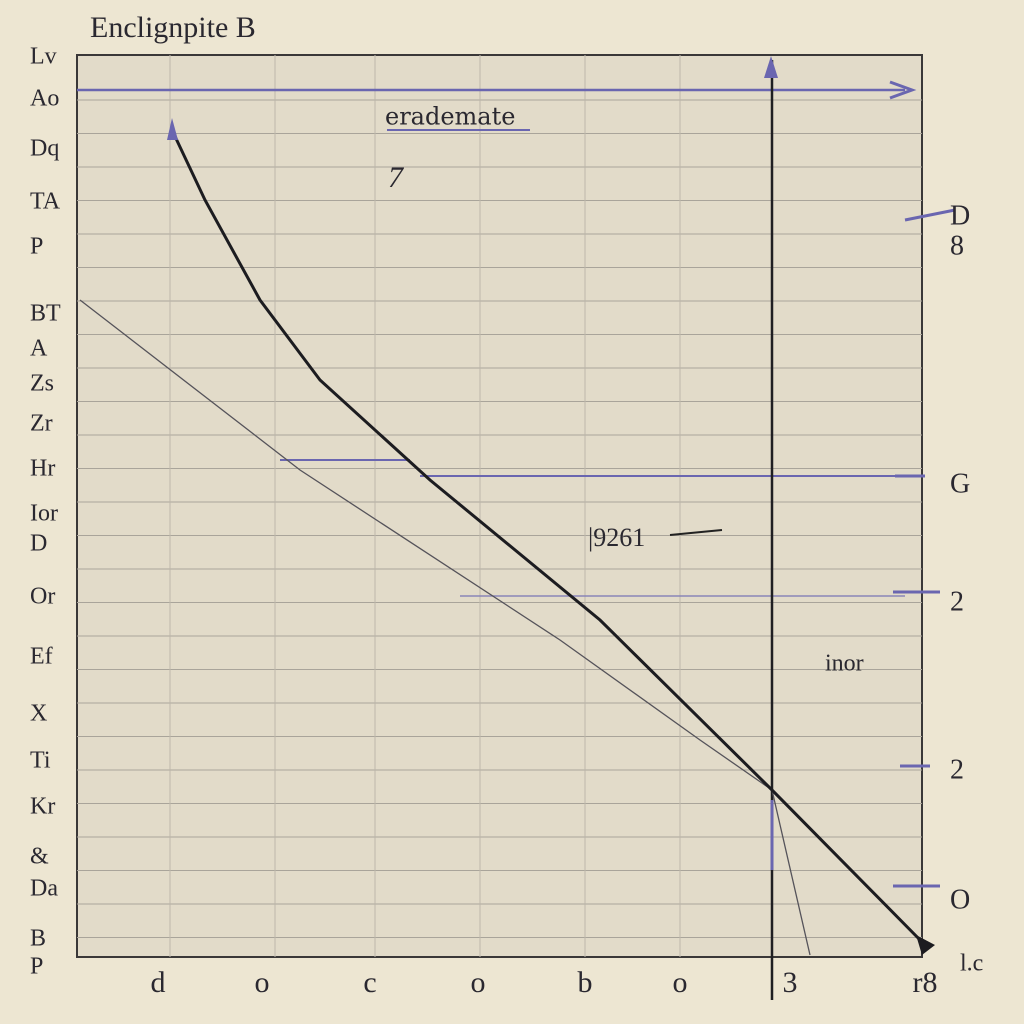 The height and width of the screenshot is (1024, 1024). What do you see at coordinates (44, 99) in the screenshot?
I see `left-label: Ao` at bounding box center [44, 99].